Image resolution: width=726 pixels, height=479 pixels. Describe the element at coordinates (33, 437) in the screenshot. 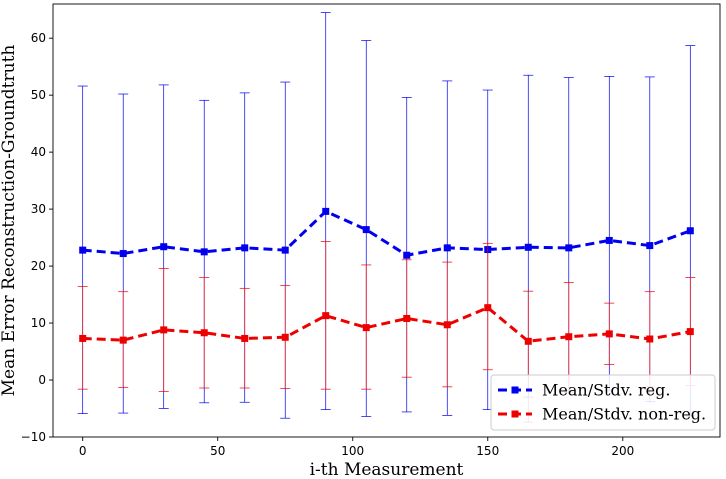

I see `y-tick-label: −10` at that location.